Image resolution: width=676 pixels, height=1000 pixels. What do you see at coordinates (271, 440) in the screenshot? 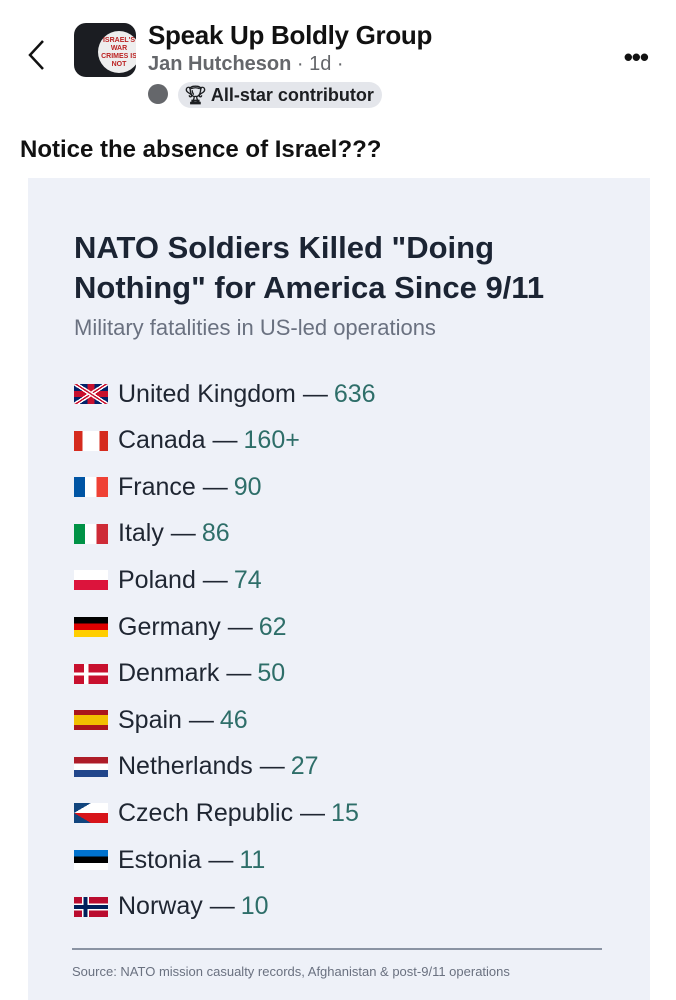
I see `fatality-count: 160+` at bounding box center [271, 440].